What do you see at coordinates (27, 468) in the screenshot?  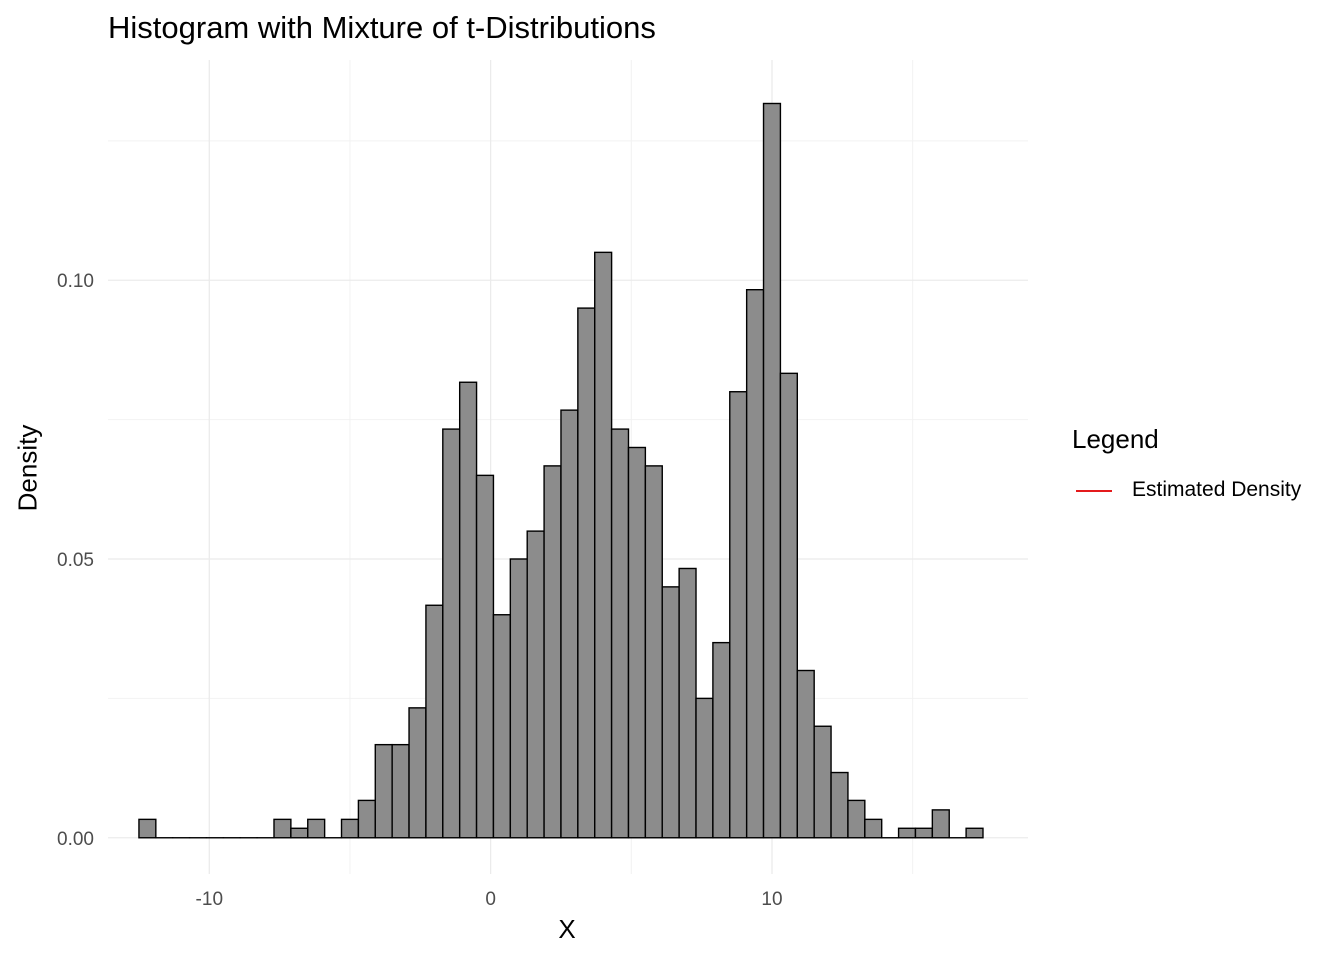 I see `y-axis-label: Density` at bounding box center [27, 468].